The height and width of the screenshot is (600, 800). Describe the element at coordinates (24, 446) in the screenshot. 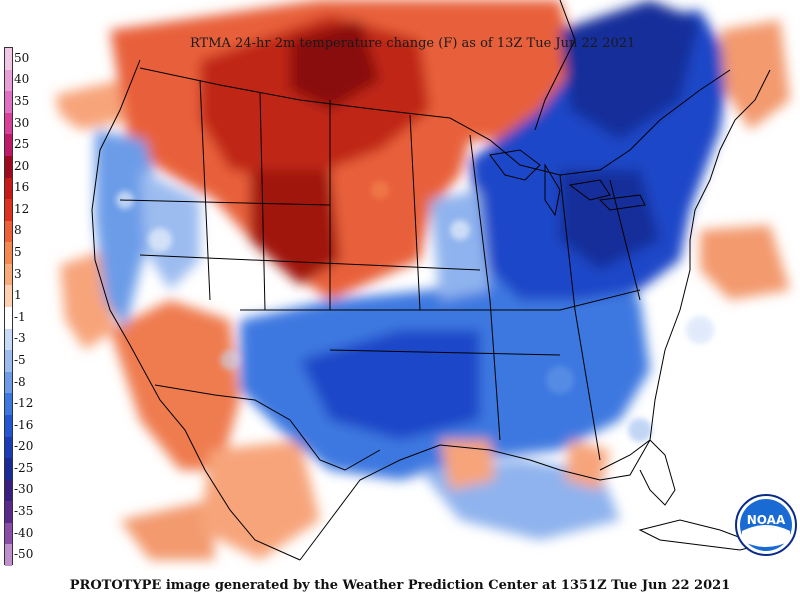

I see `legend-label: -20` at that location.